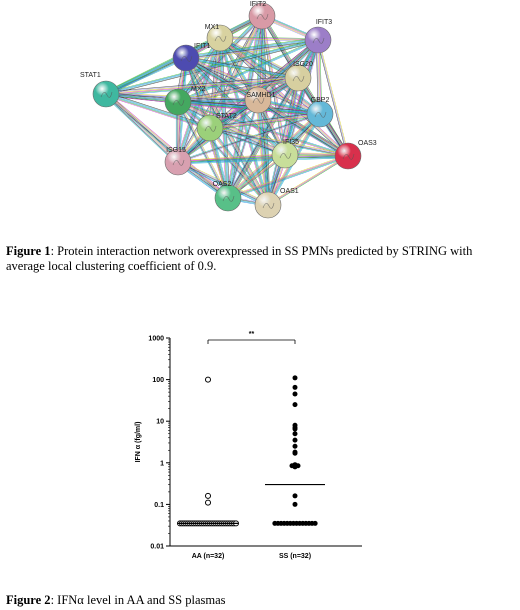 Image resolution: width=520 pixels, height=610 pixels. Describe the element at coordinates (156, 339) in the screenshot. I see `y-tick-label: 1000` at that location.